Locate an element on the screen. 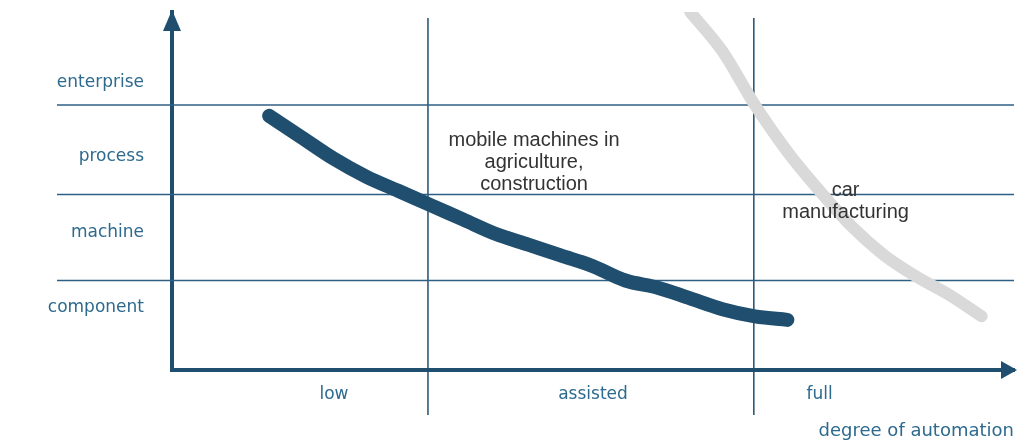 The height and width of the screenshot is (446, 1028). text: component is located at coordinates (96, 306).